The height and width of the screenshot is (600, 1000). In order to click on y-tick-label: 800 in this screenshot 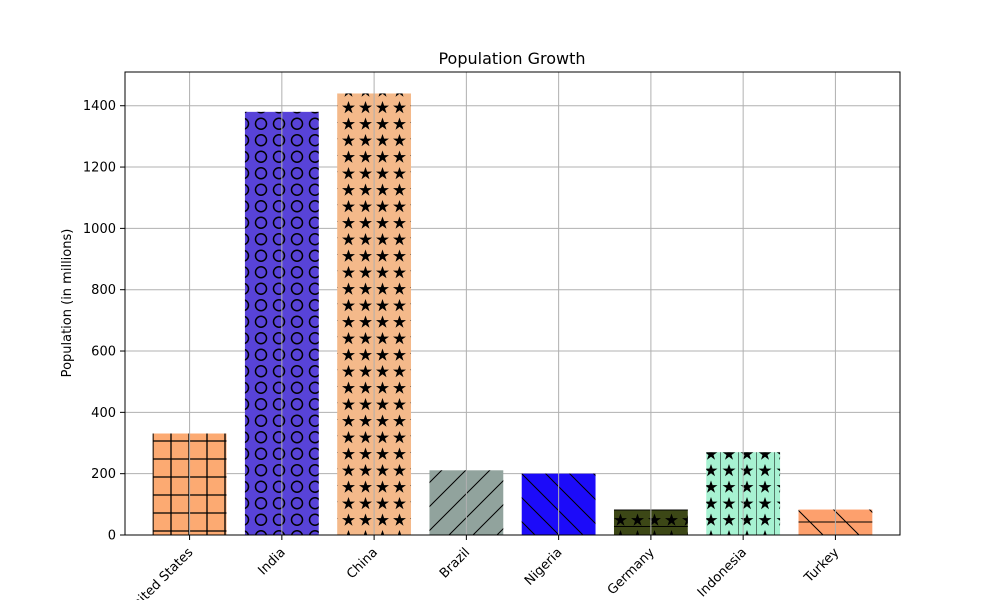, I will do `click(103, 290)`.